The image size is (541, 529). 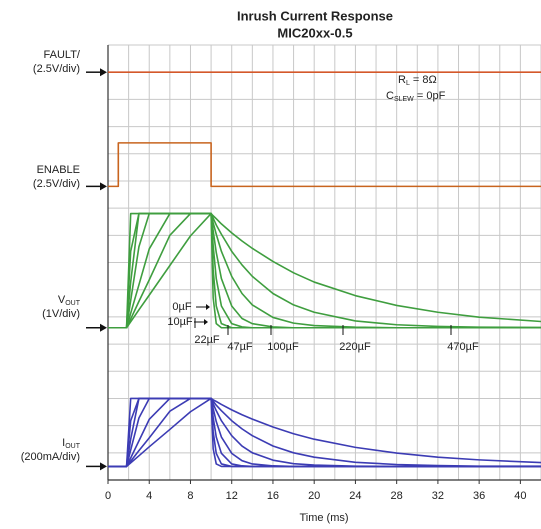 What do you see at coordinates (402, 80) in the screenshot?
I see `annotation-main: R` at bounding box center [402, 80].